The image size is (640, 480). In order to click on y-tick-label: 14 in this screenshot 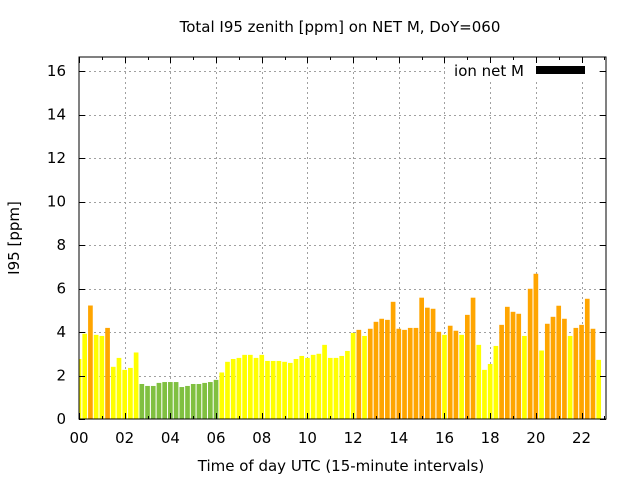, I will do `click(56, 115)`.